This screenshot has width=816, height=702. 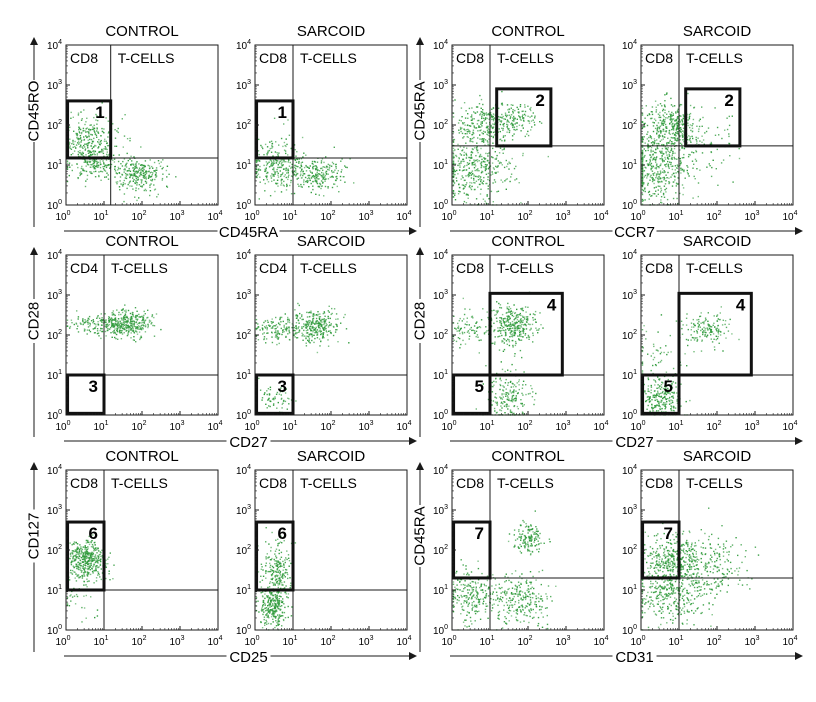 What do you see at coordinates (248, 231) in the screenshot?
I see `x-axis-label-bg` at bounding box center [248, 231].